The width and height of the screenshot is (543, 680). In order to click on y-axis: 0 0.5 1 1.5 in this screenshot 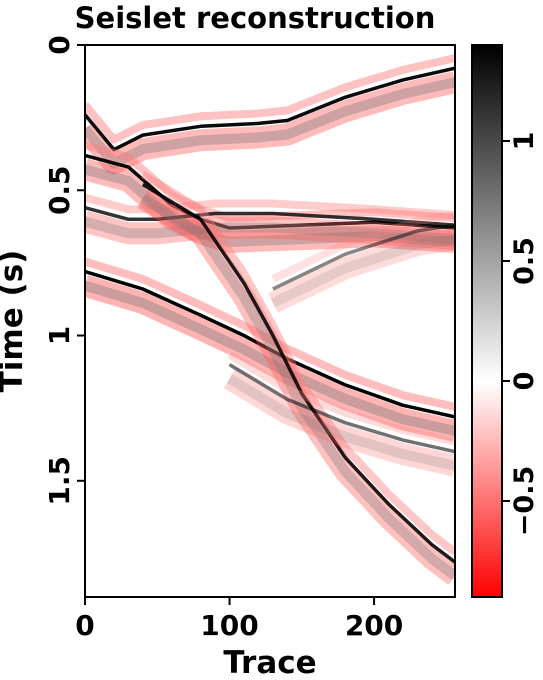, I will do `click(64, 270)`.